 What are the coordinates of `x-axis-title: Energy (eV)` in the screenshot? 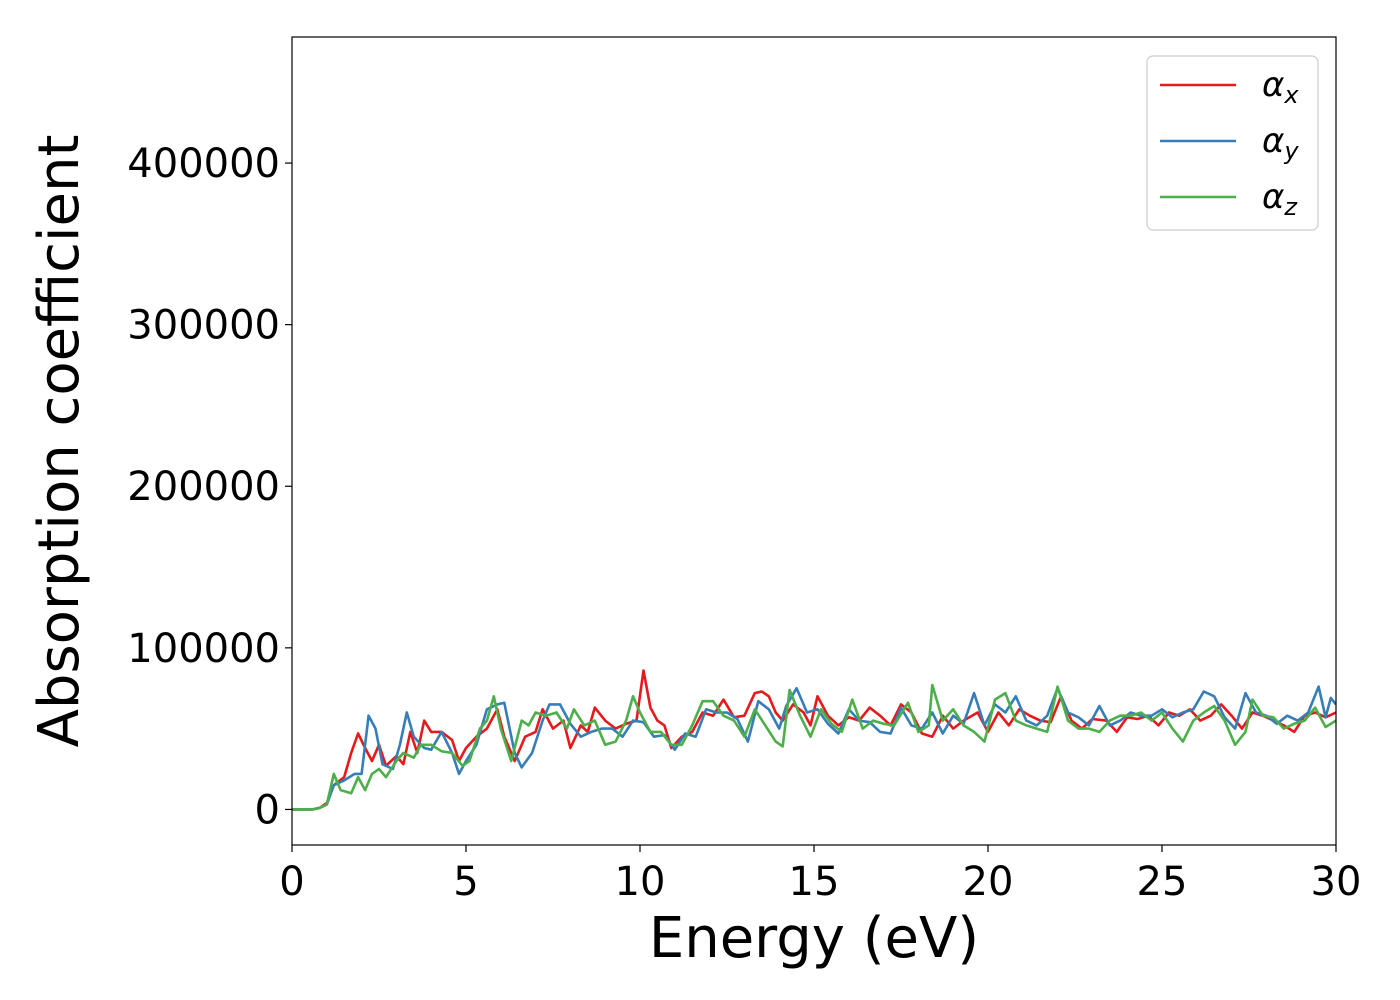 It's located at (814, 938).